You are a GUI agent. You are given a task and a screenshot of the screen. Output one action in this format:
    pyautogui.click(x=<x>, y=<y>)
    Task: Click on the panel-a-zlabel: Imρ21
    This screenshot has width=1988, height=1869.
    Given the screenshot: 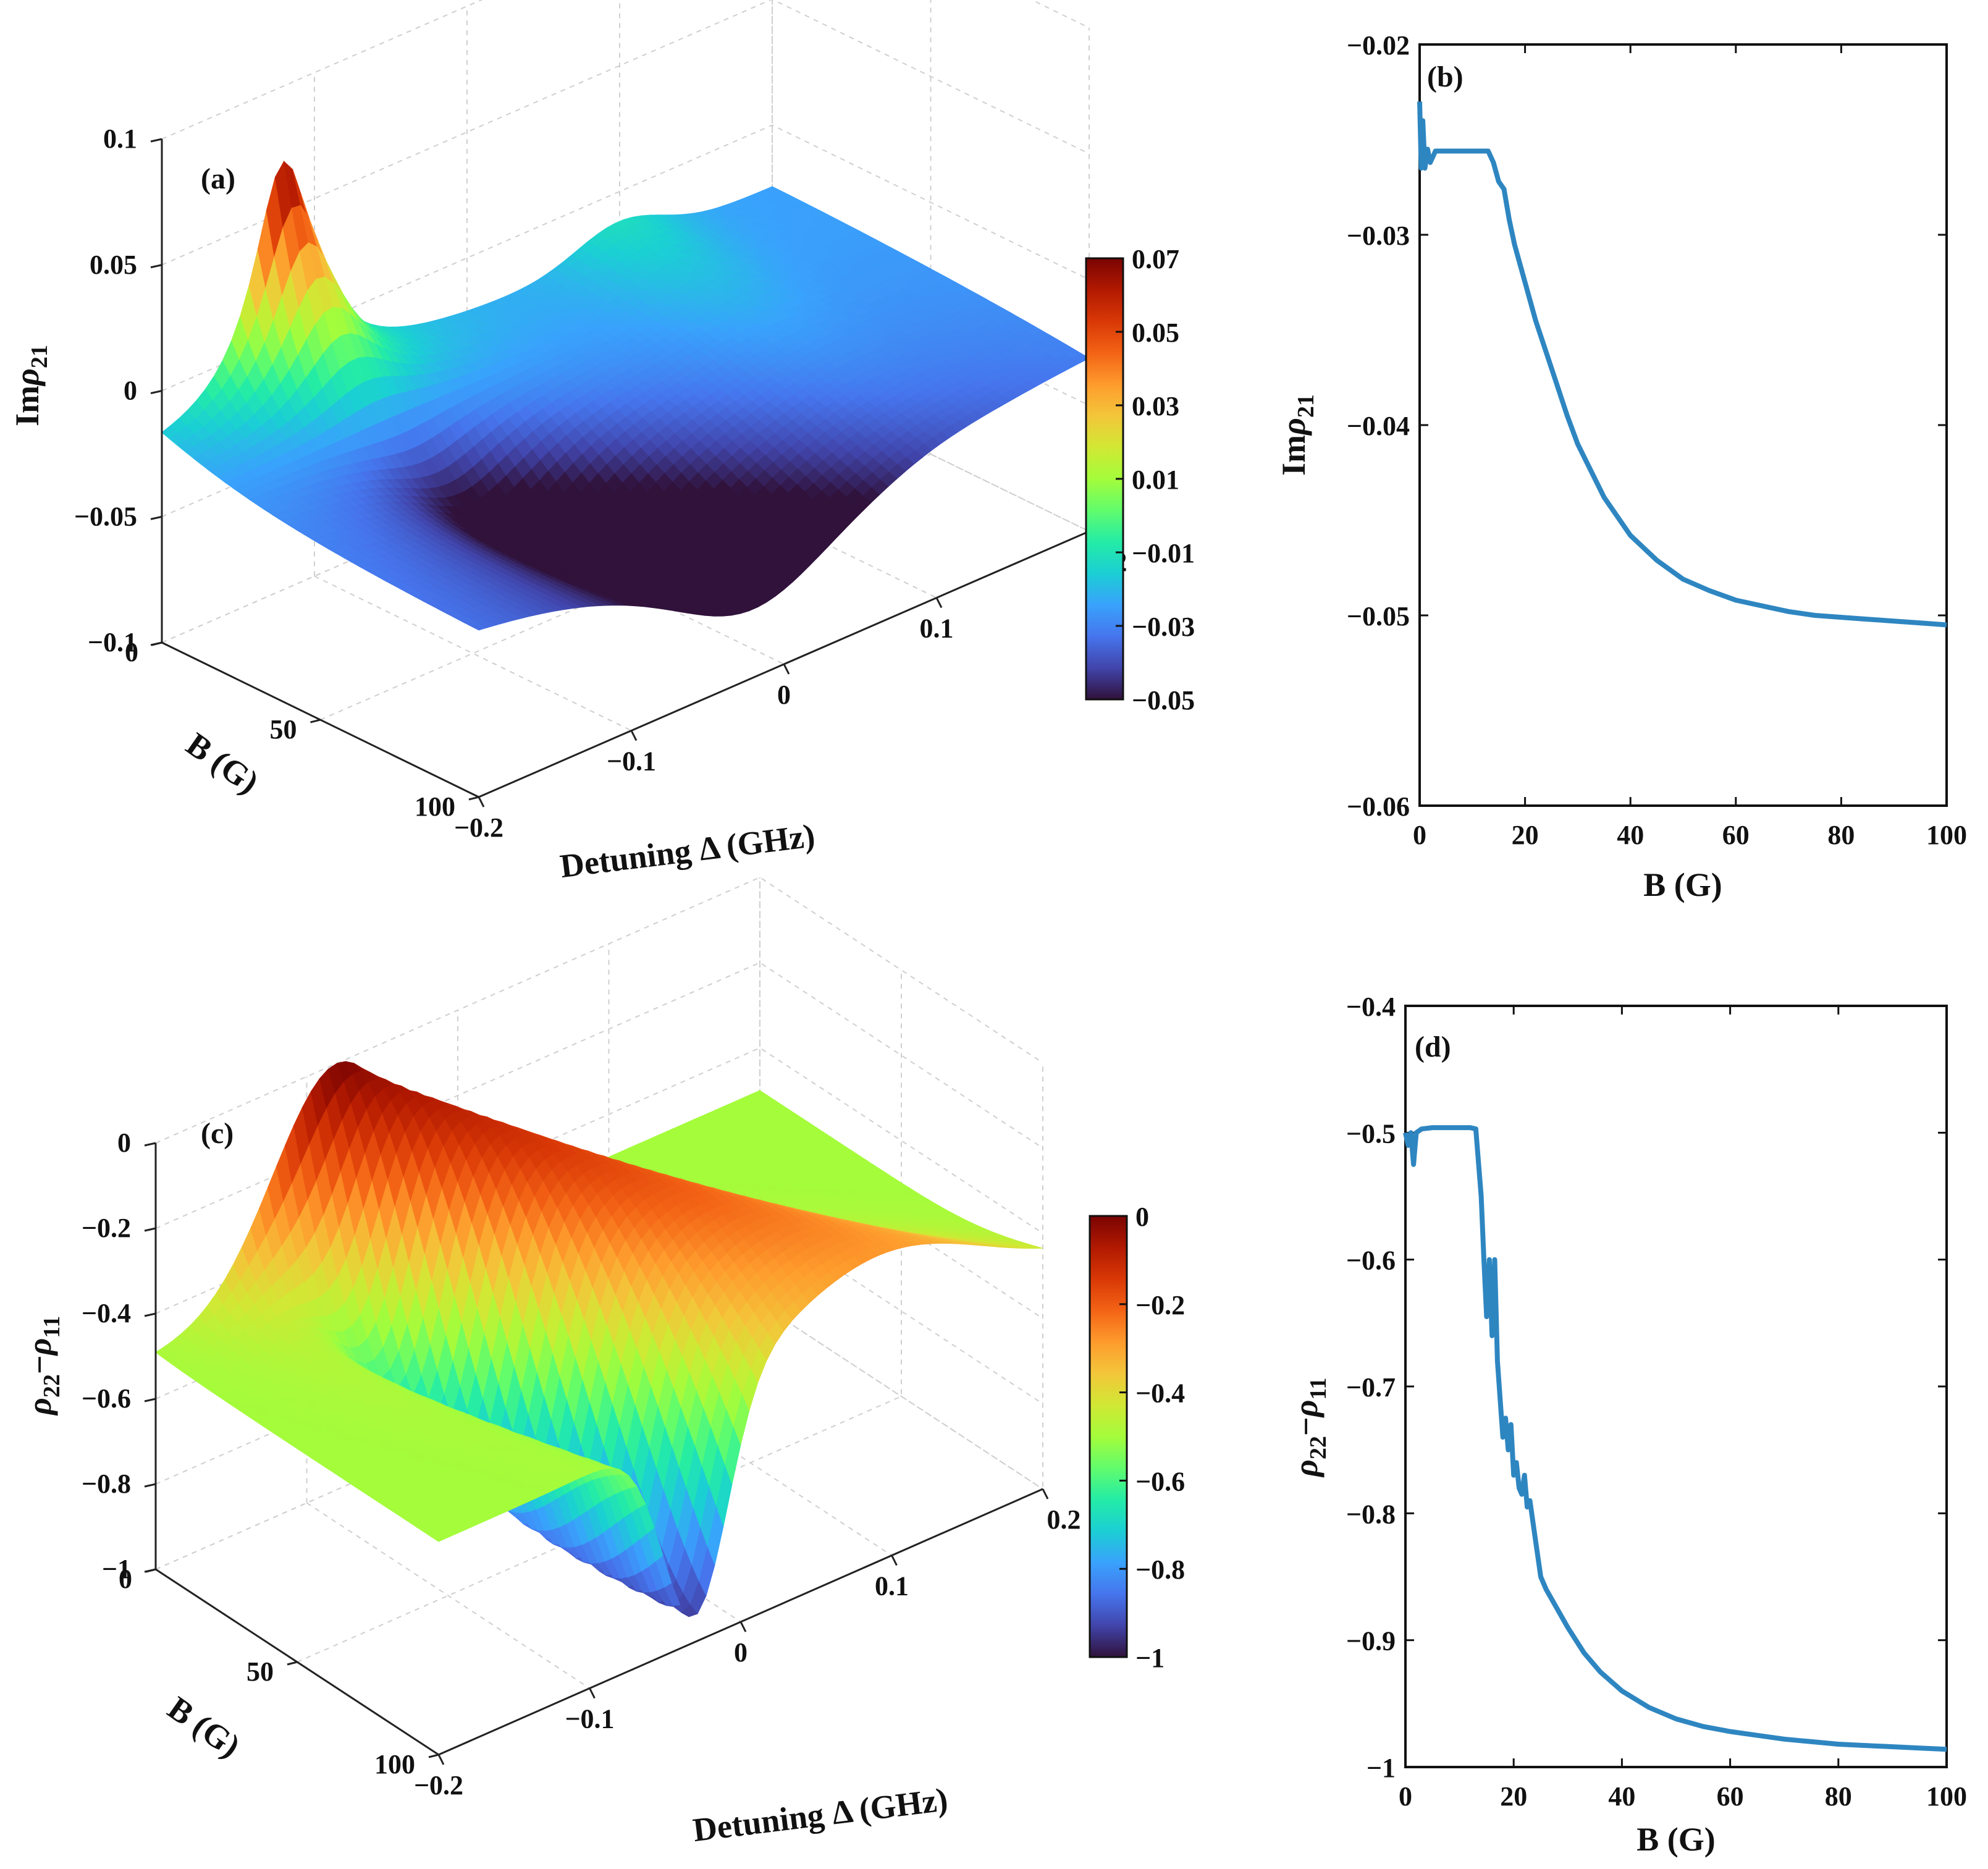 What is the action you would take?
    pyautogui.click(x=31, y=385)
    